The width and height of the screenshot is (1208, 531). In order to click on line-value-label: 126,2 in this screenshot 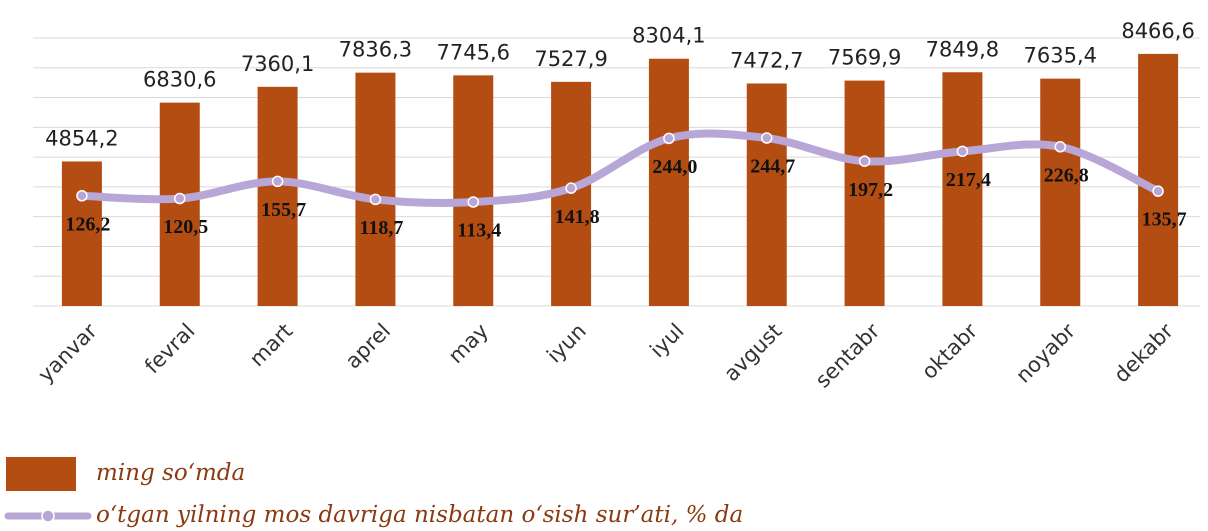, I will do `click(87, 224)`.